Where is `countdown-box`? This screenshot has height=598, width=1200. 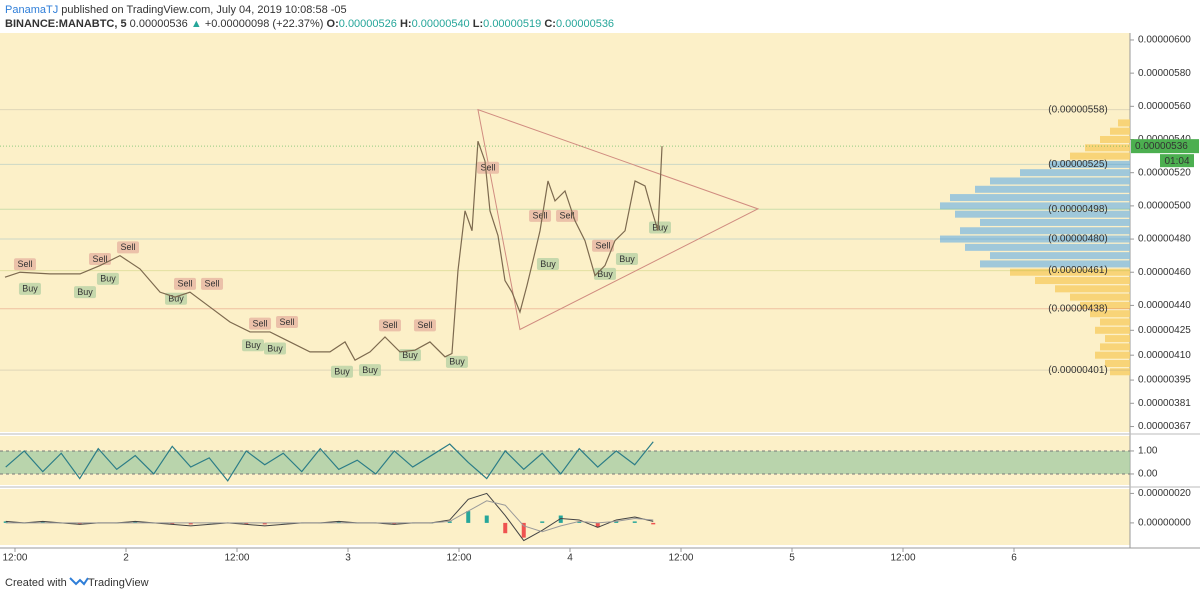 countdown-box is located at coordinates (1177, 161).